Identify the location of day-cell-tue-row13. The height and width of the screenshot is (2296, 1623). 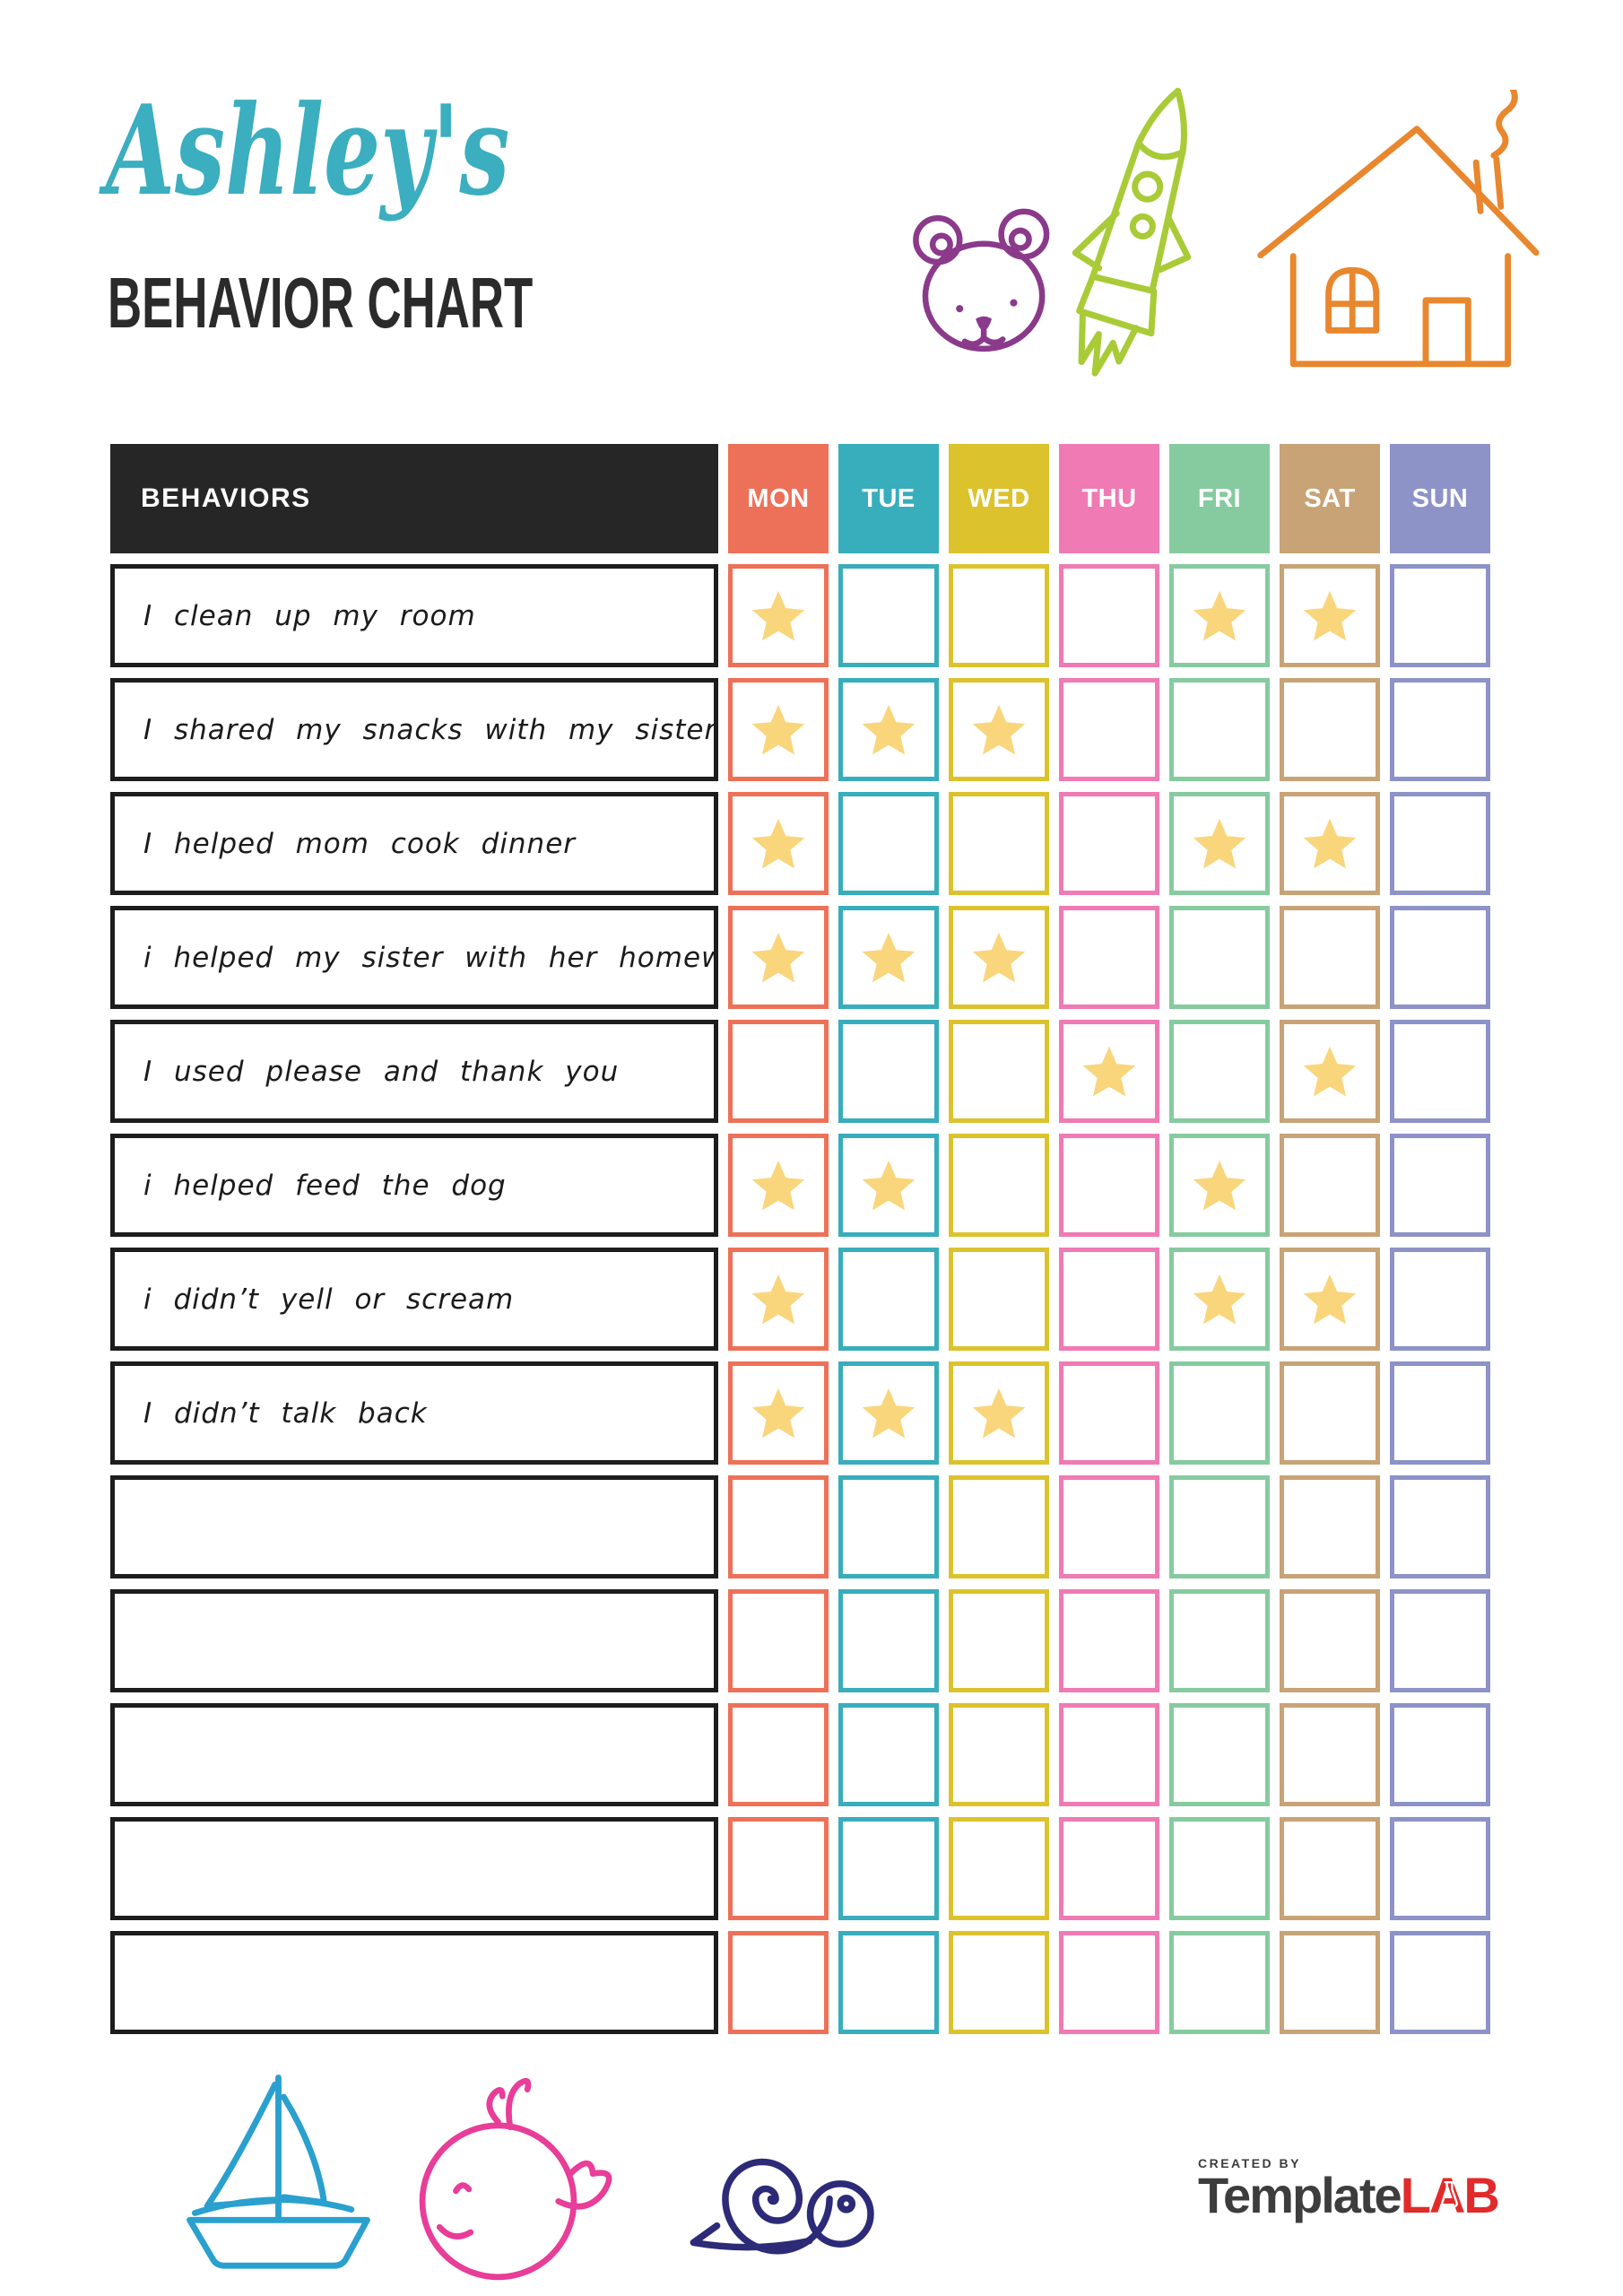
(888, 1982).